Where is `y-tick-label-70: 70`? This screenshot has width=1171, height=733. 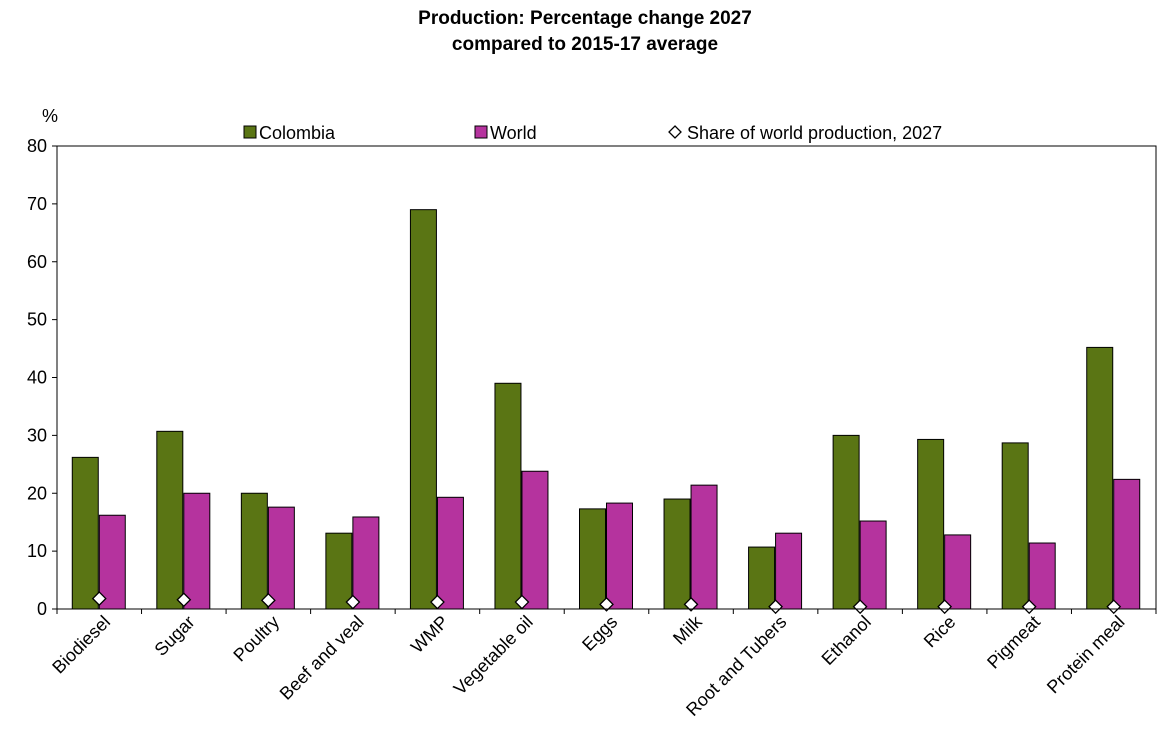
y-tick-label-70: 70 is located at coordinates (37, 204).